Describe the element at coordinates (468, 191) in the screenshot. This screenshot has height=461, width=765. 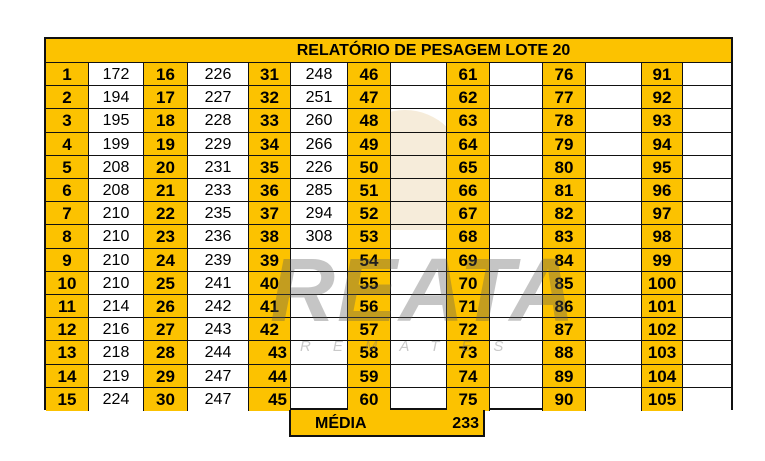
I see `lot-number: 66` at that location.